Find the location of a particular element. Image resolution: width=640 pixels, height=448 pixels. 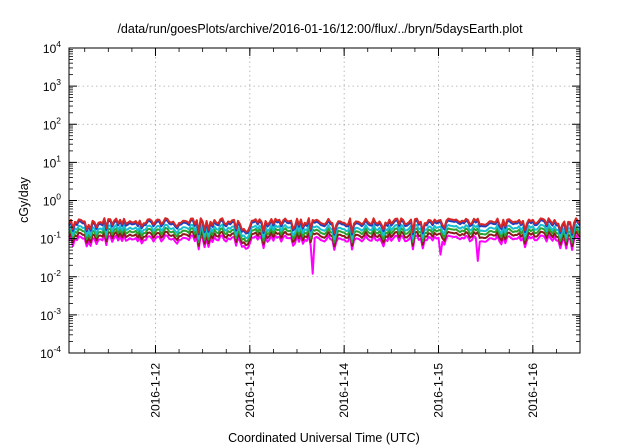

y-tick-label: 10² is located at coordinates (52, 123).